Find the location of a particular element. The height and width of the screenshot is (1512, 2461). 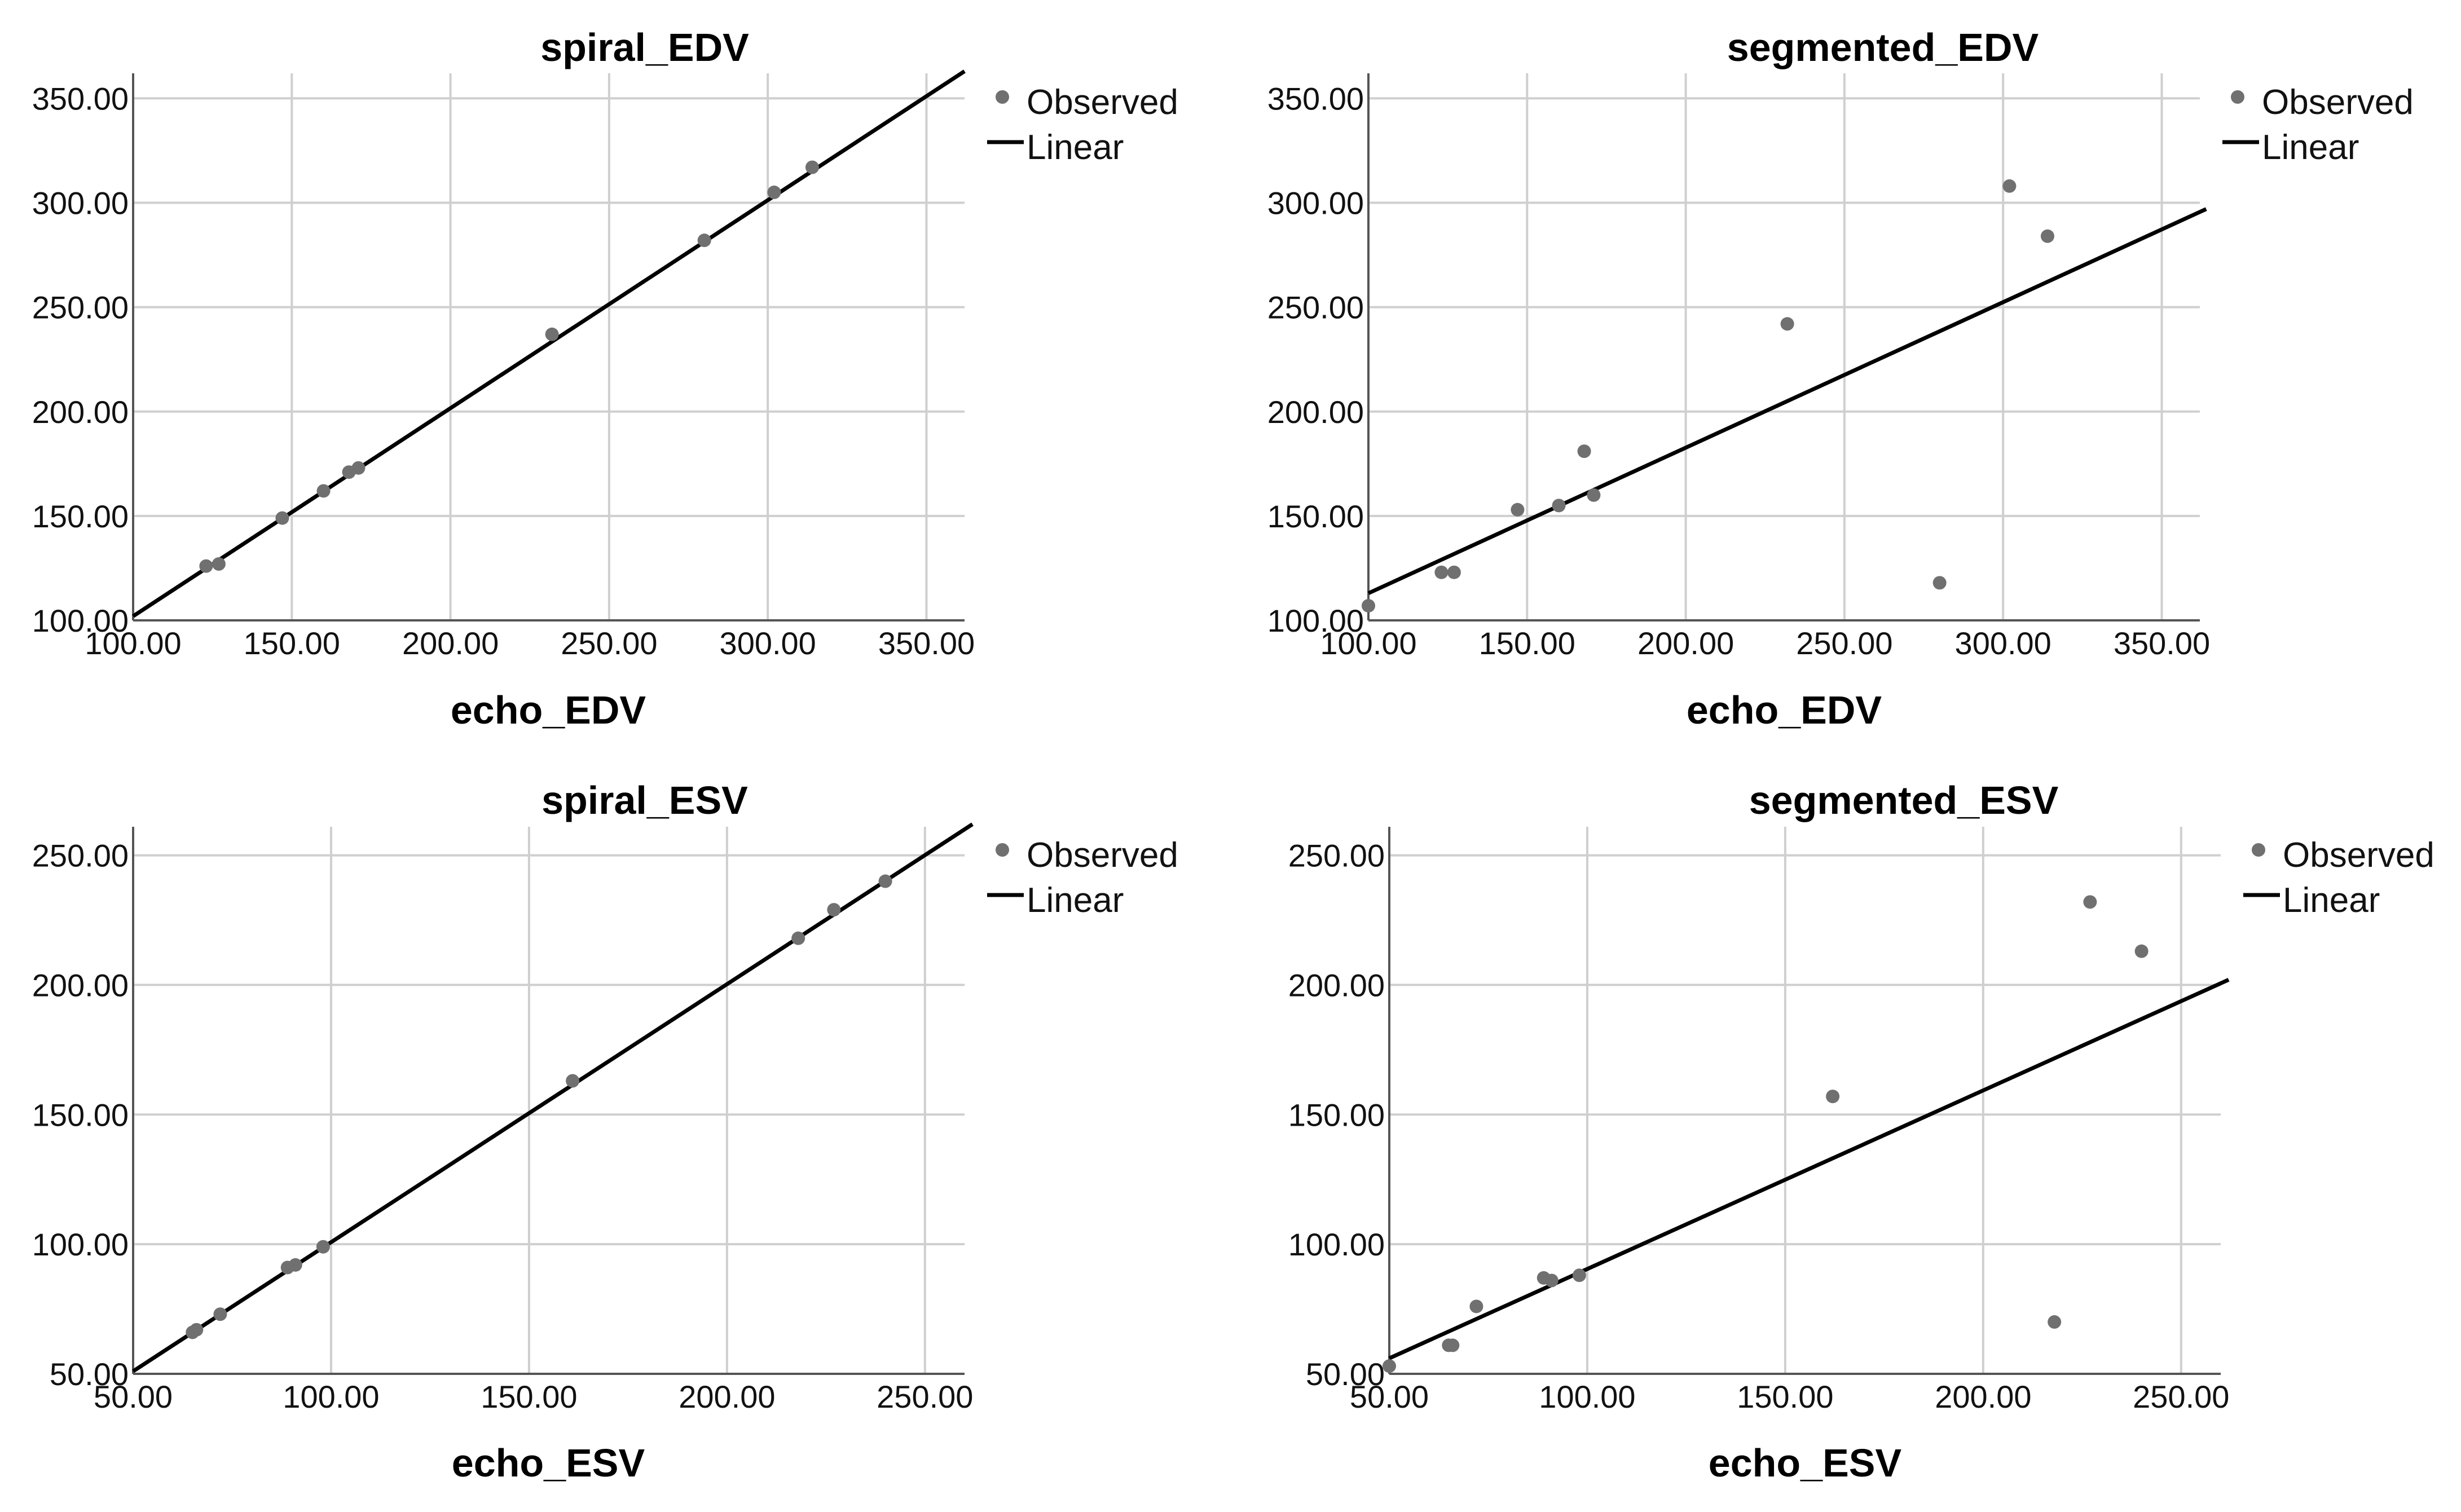

x-axis-label: echo_ESV is located at coordinates (1805, 1463).